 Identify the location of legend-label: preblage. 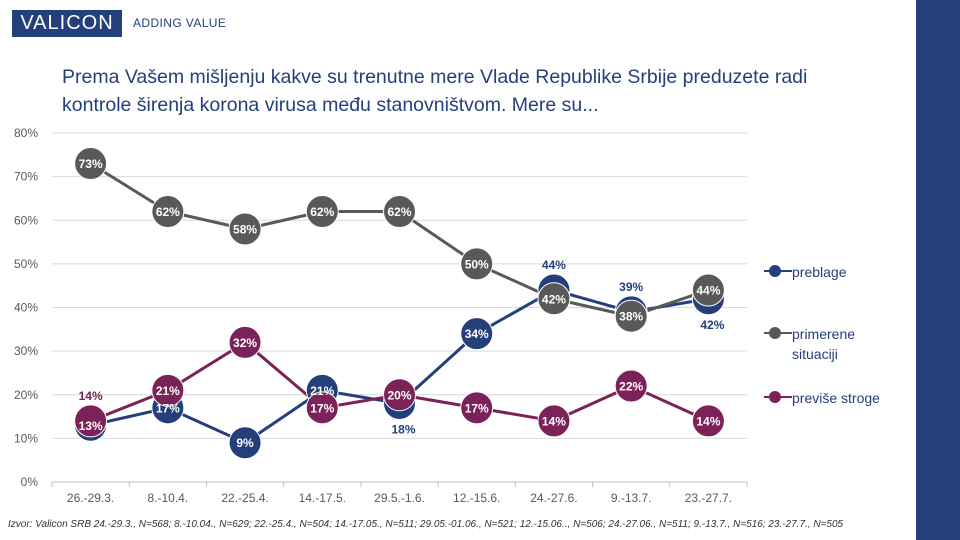
(819, 272).